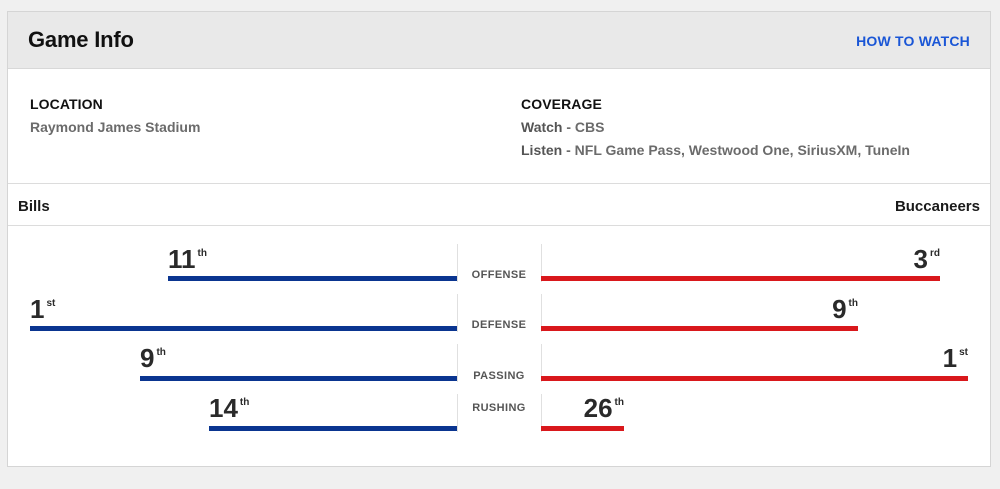 The height and width of the screenshot is (489, 1000). I want to click on away-bar-rushing, so click(333, 428).